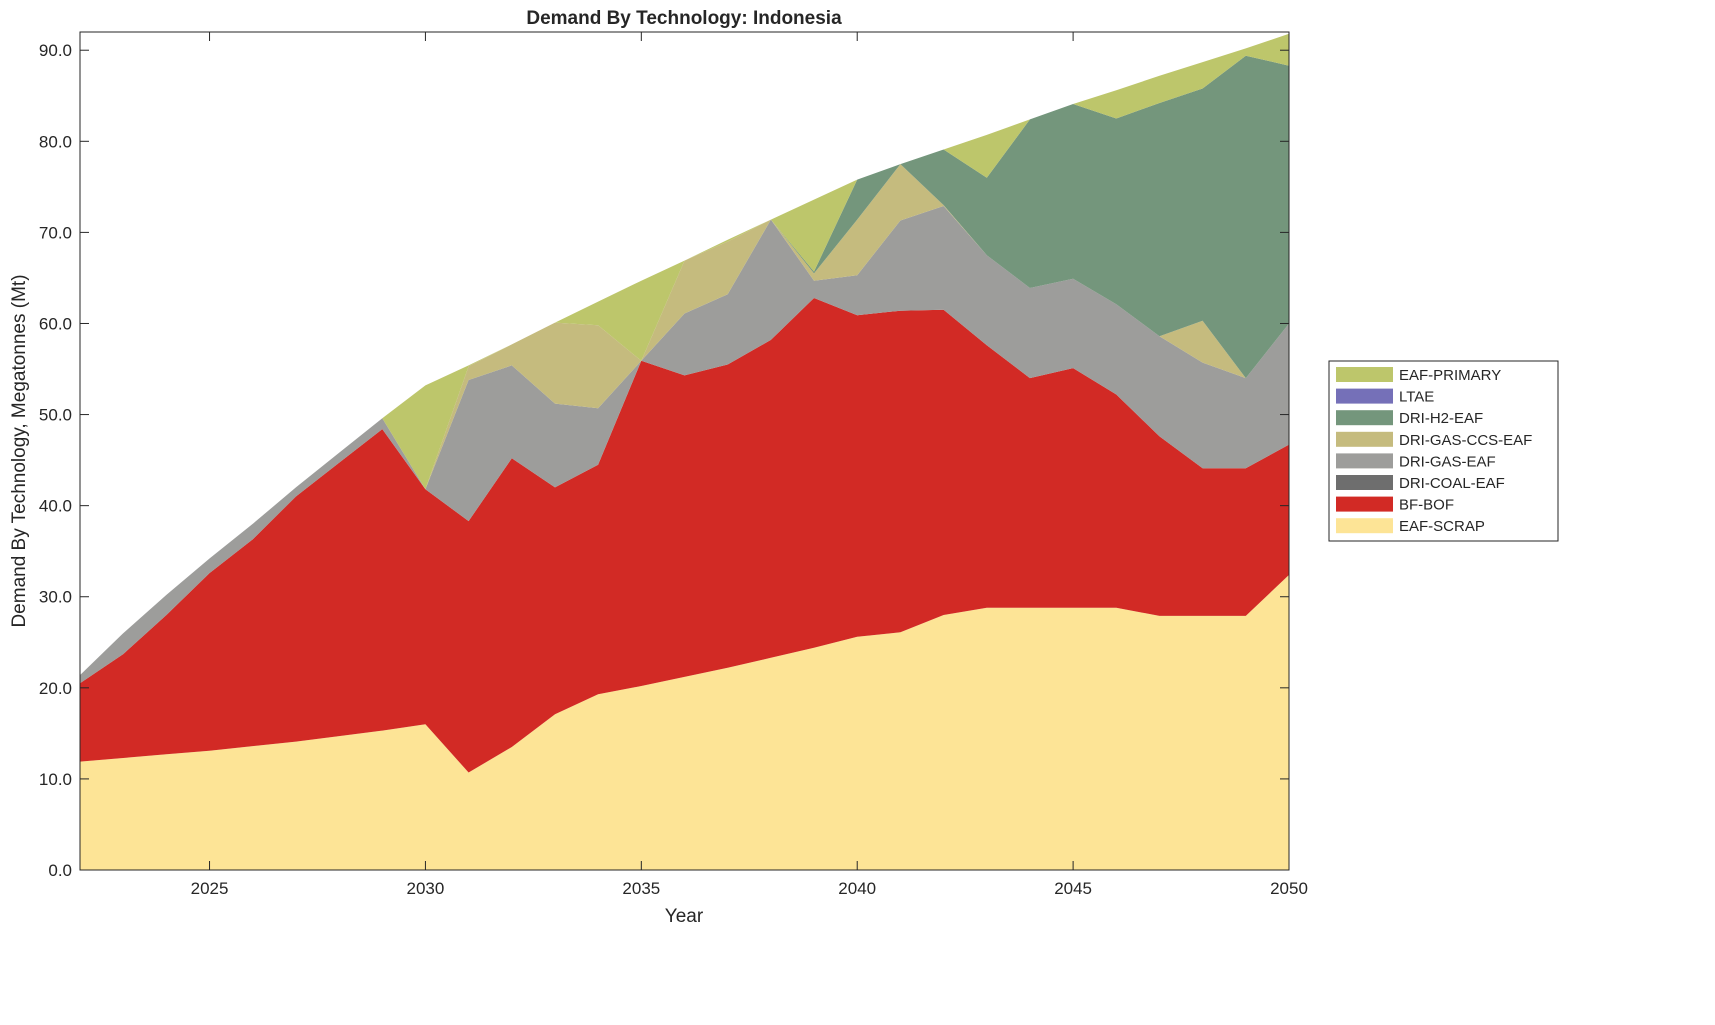 The width and height of the screenshot is (1715, 1025). Describe the element at coordinates (1426, 505) in the screenshot. I see `legend-label-bf-bof: BF-BOF` at that location.